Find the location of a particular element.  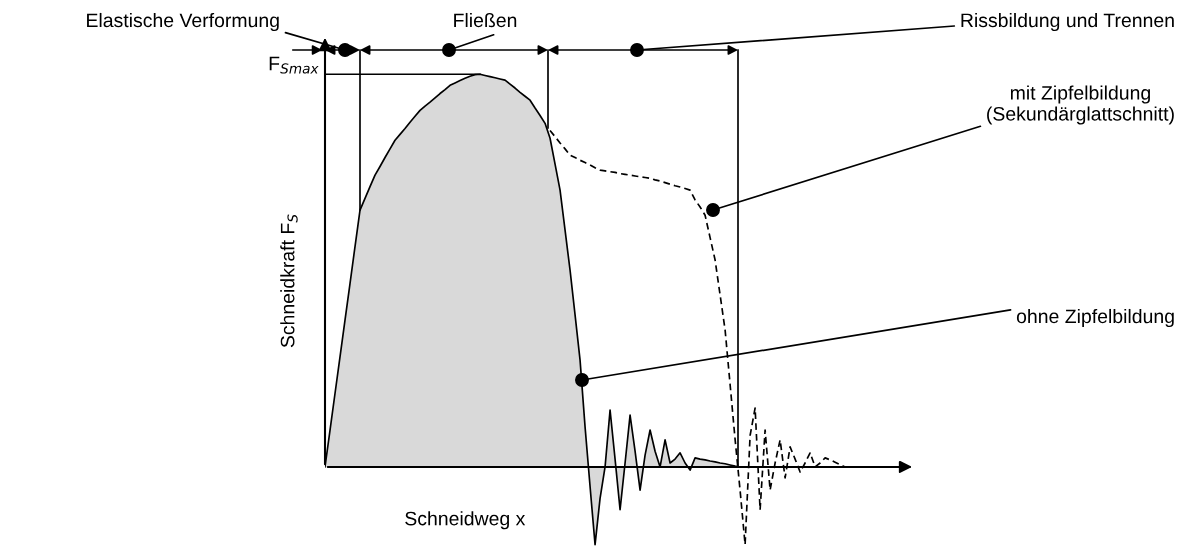

text: ohne Zipfelbildung is located at coordinates (1095, 318).